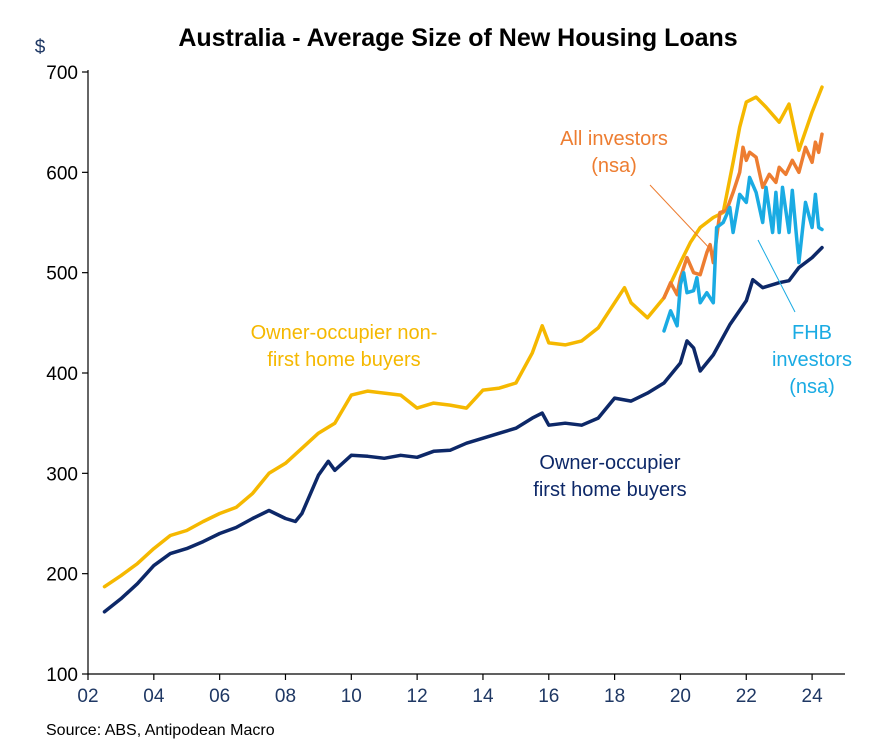 This screenshot has width=872, height=742. I want to click on x-tick-label: 02, so click(87, 696).